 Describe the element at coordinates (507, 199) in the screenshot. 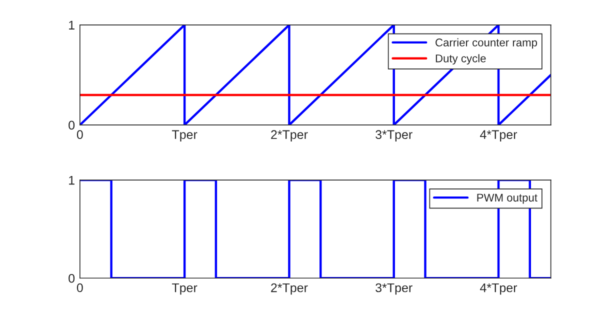

I see `legend-label: PWM output` at that location.